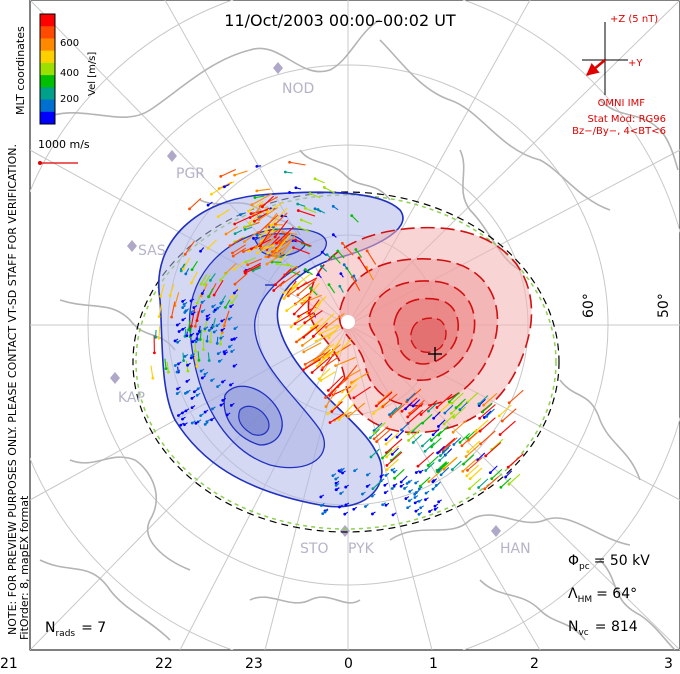 Image resolution: width=680 pixels, height=674 pixels. I want to click on fit-order: FitOrder: 8, mapEX format, so click(24, 567).